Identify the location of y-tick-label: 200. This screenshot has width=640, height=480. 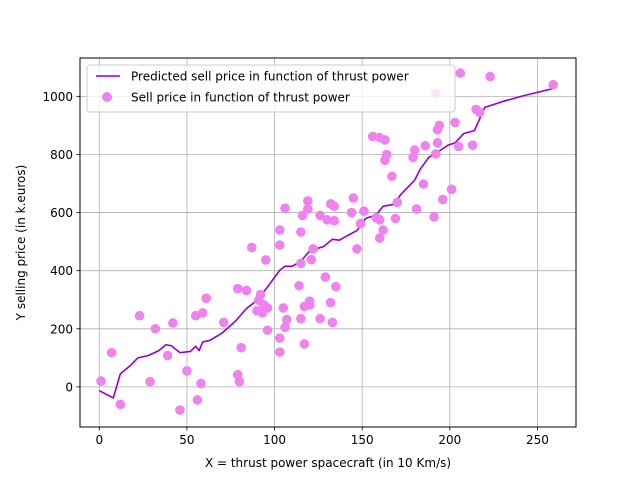
(61, 329).